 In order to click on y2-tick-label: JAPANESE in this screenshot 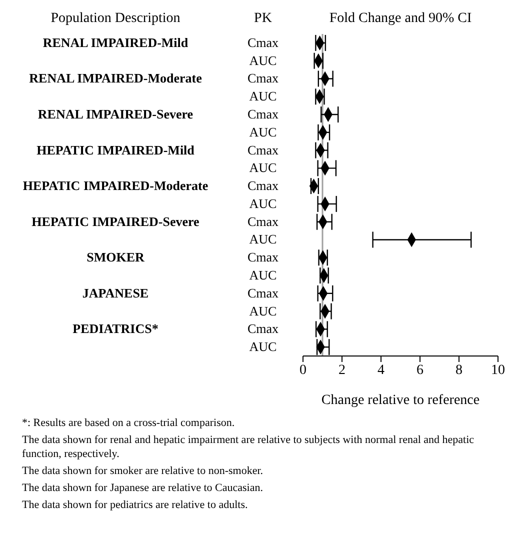, I will do `click(115, 292)`.